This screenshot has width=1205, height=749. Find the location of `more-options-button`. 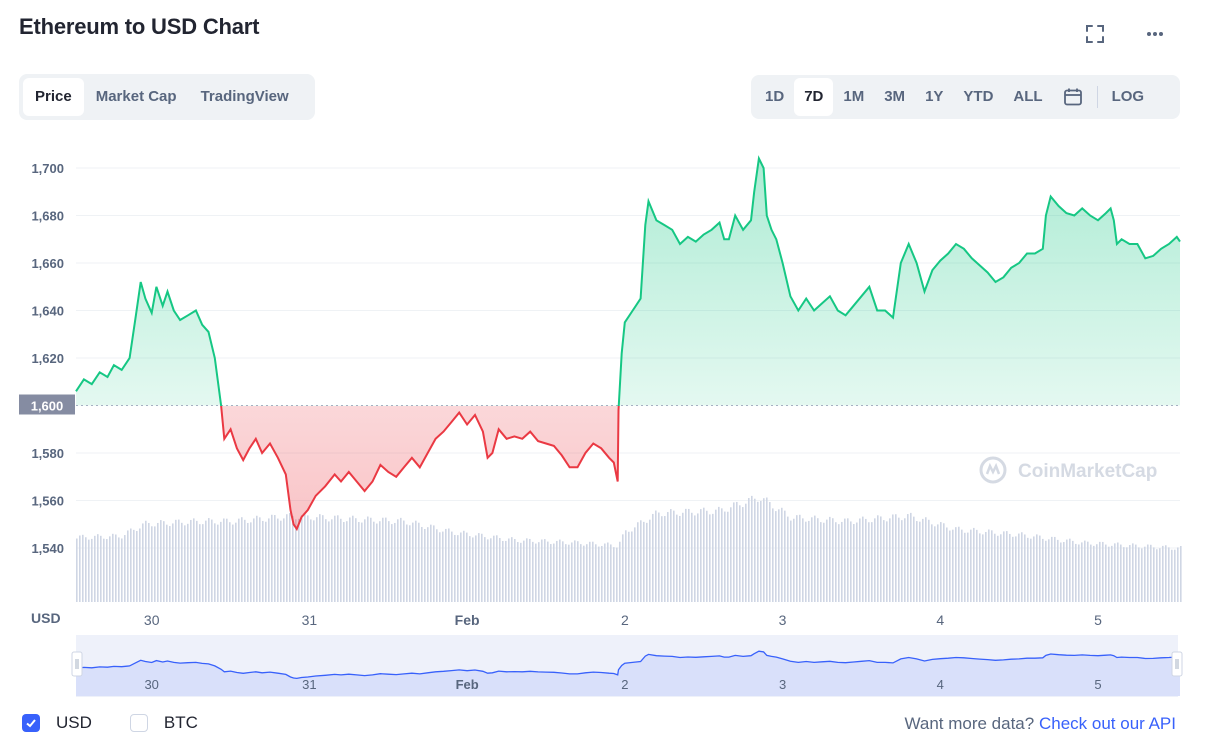

more-options-button is located at coordinates (1155, 34).